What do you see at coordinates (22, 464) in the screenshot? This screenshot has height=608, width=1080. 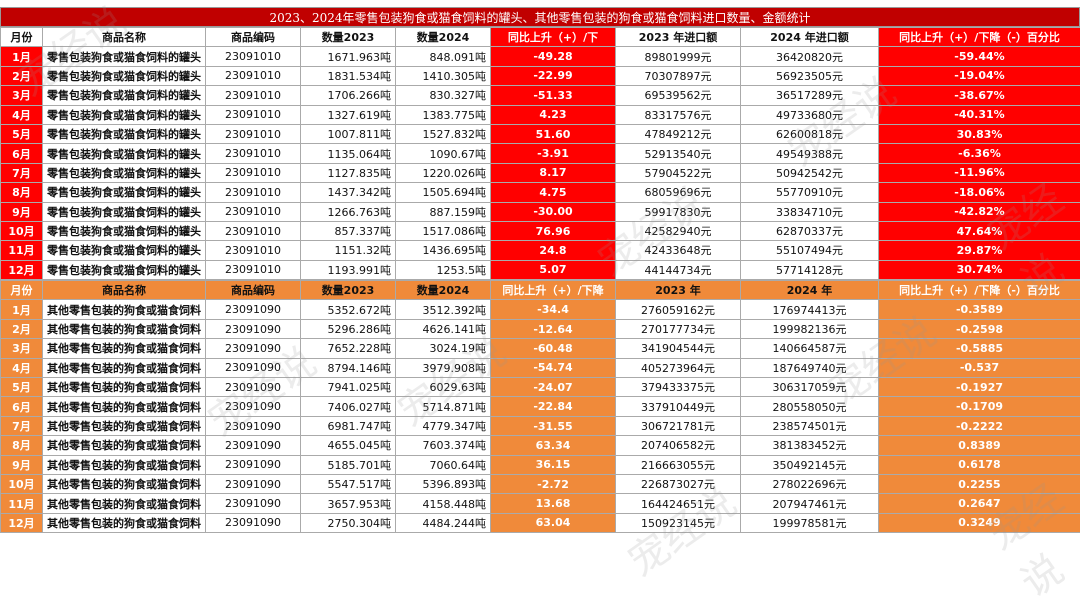 I see `cell: 9月` at bounding box center [22, 464].